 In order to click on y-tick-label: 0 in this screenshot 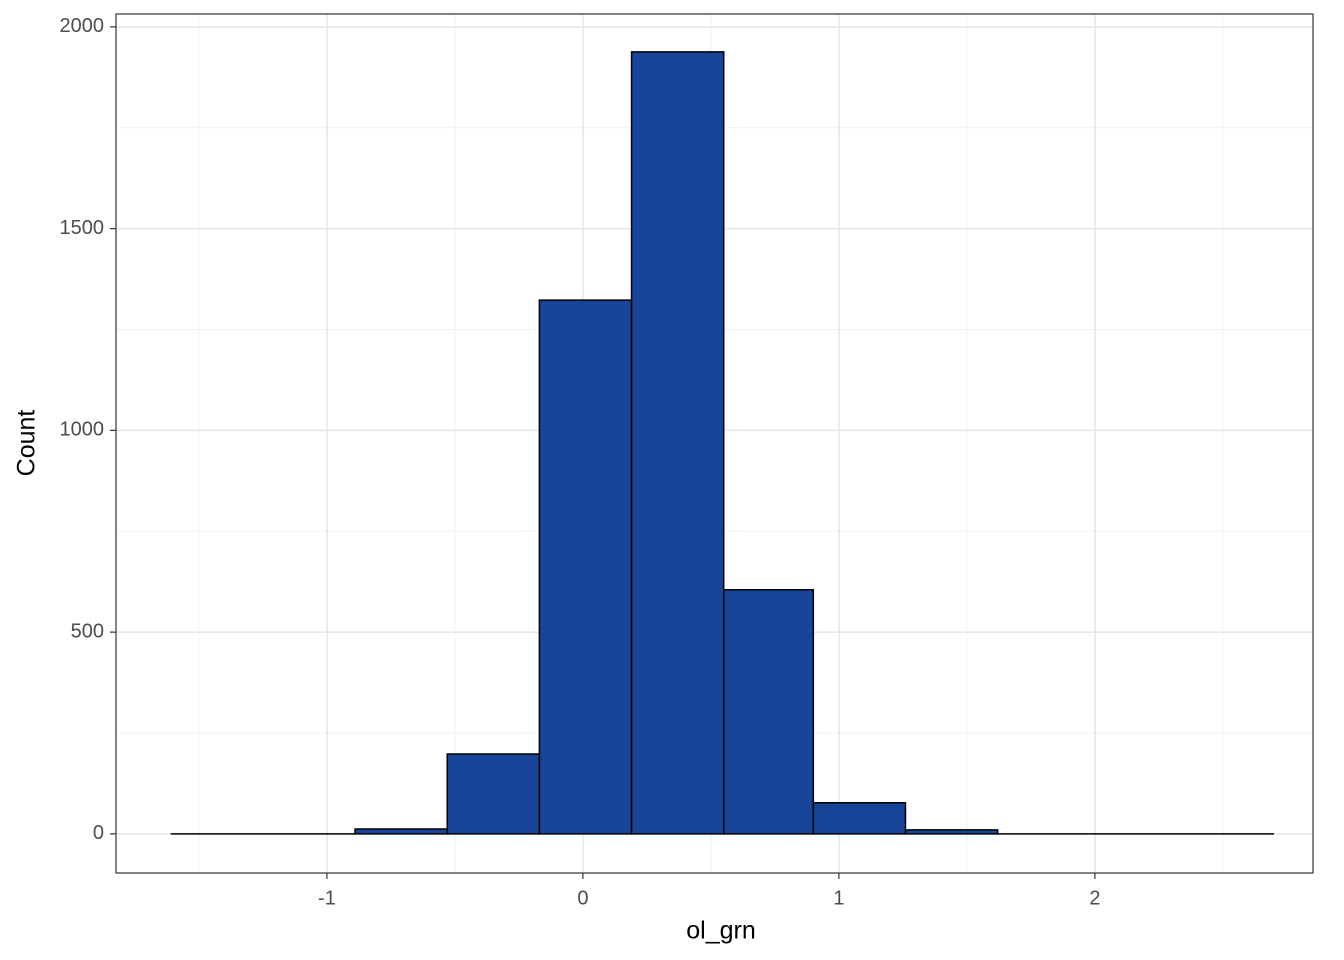, I will do `click(98, 833)`.